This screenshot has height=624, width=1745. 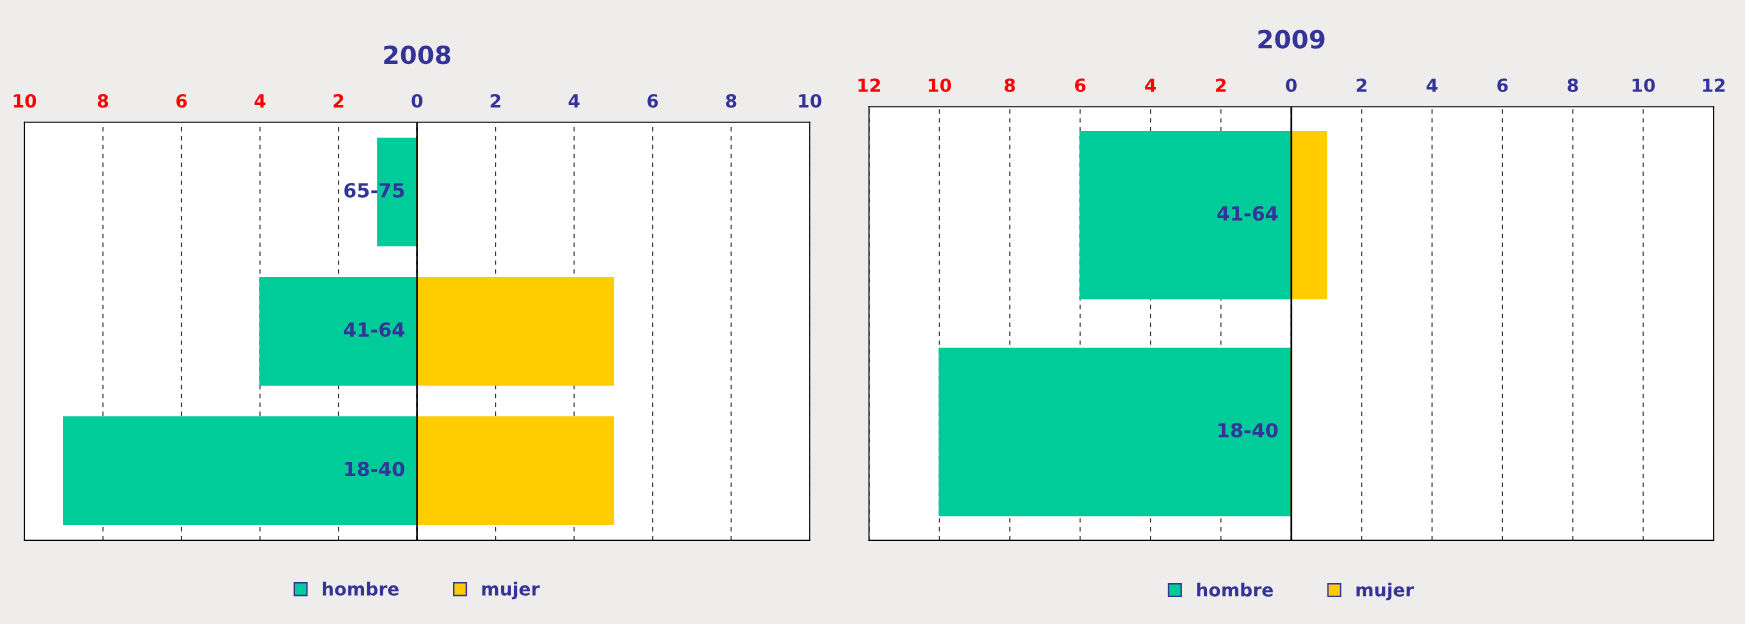 What do you see at coordinates (1291, 39) in the screenshot?
I see `chart-title: 2009` at bounding box center [1291, 39].